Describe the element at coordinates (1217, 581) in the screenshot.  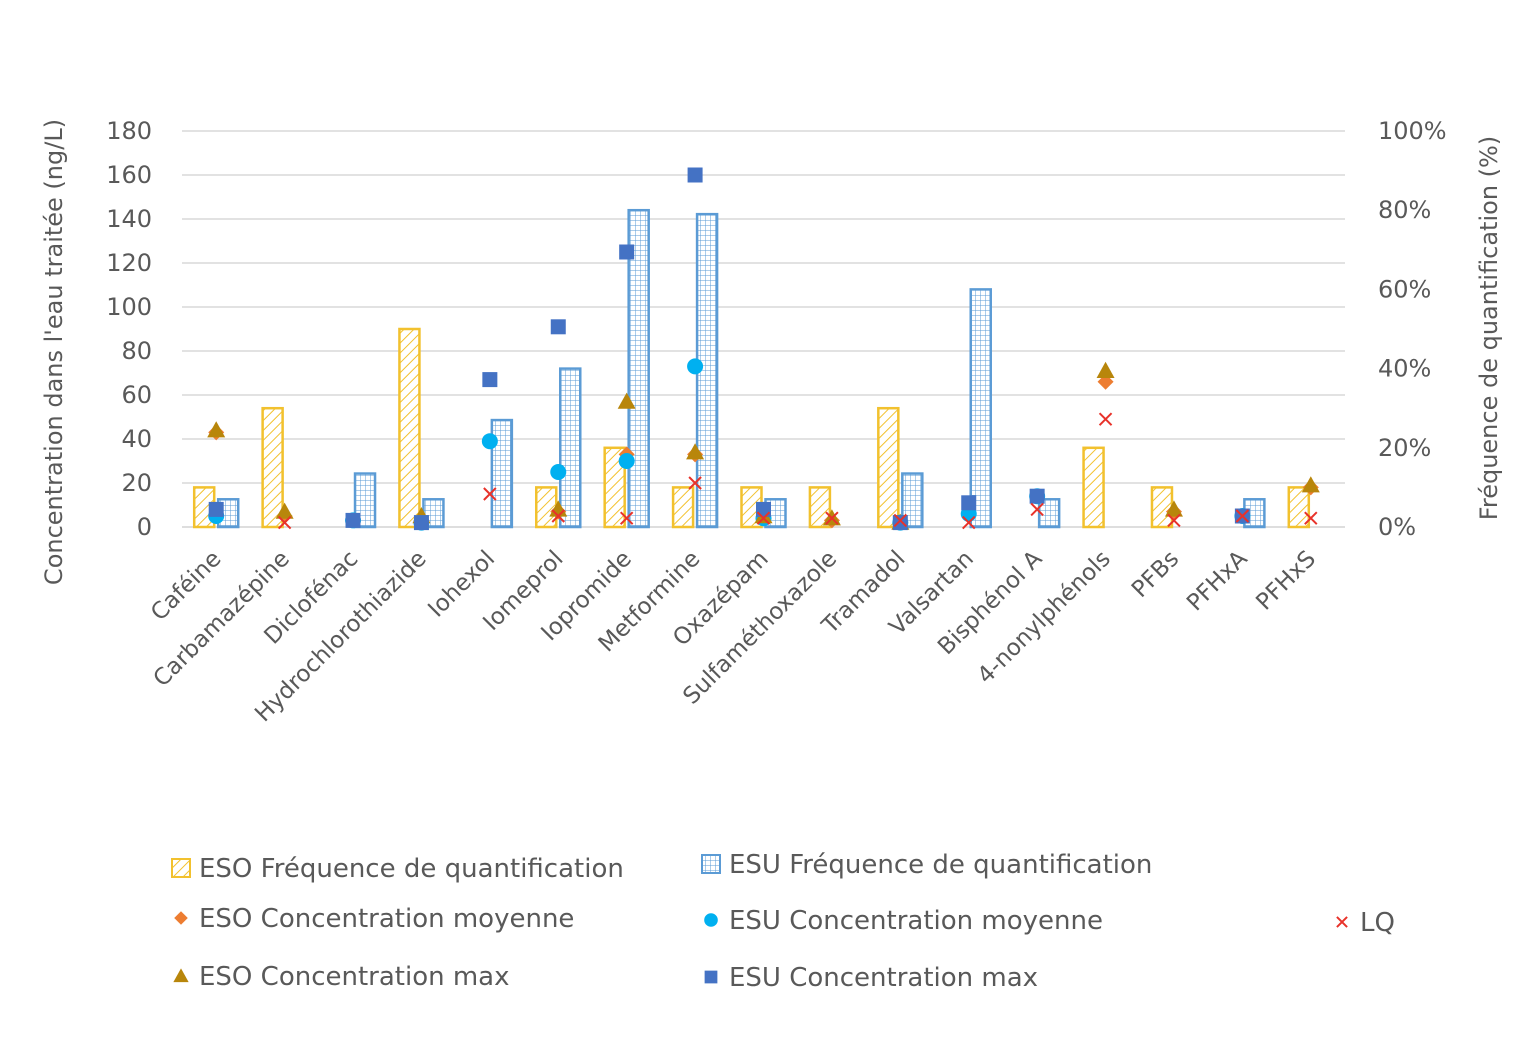
I see `category-label: PFHxA` at that location.